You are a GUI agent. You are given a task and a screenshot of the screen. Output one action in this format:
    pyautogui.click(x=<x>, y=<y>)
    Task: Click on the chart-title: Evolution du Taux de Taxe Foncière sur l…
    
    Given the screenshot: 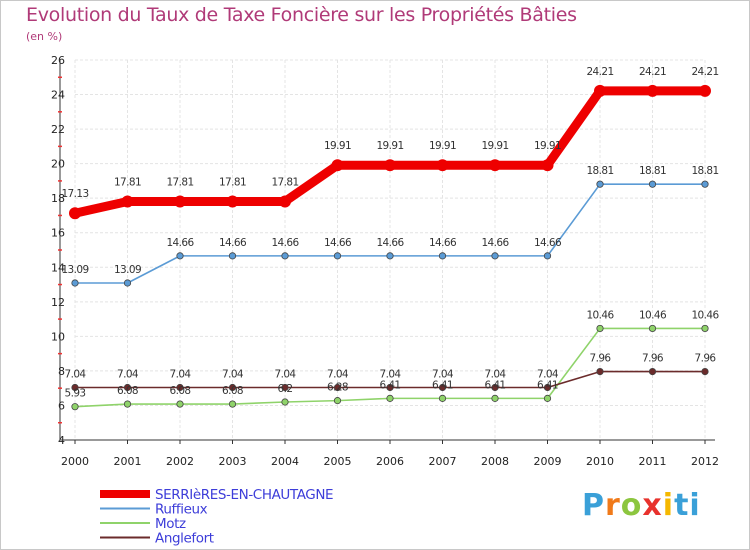 What is the action you would take?
    pyautogui.click(x=301, y=15)
    